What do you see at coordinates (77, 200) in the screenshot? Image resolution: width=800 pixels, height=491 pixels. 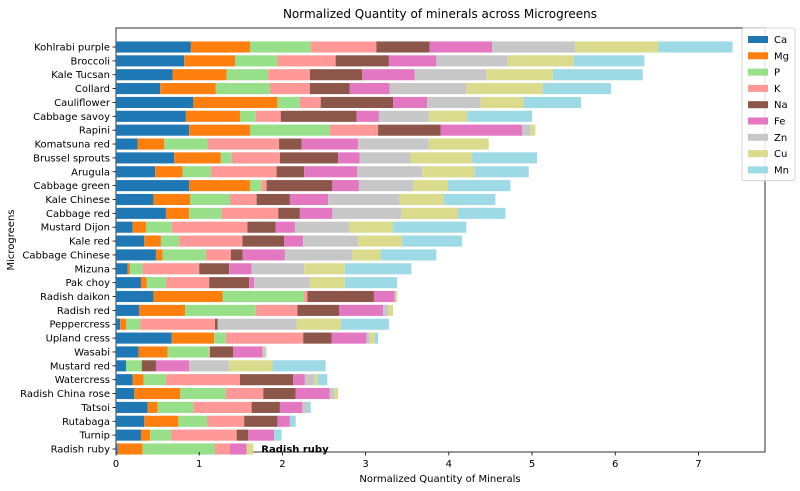 I see `y-tick-label: Kale Chinese` at bounding box center [77, 200].